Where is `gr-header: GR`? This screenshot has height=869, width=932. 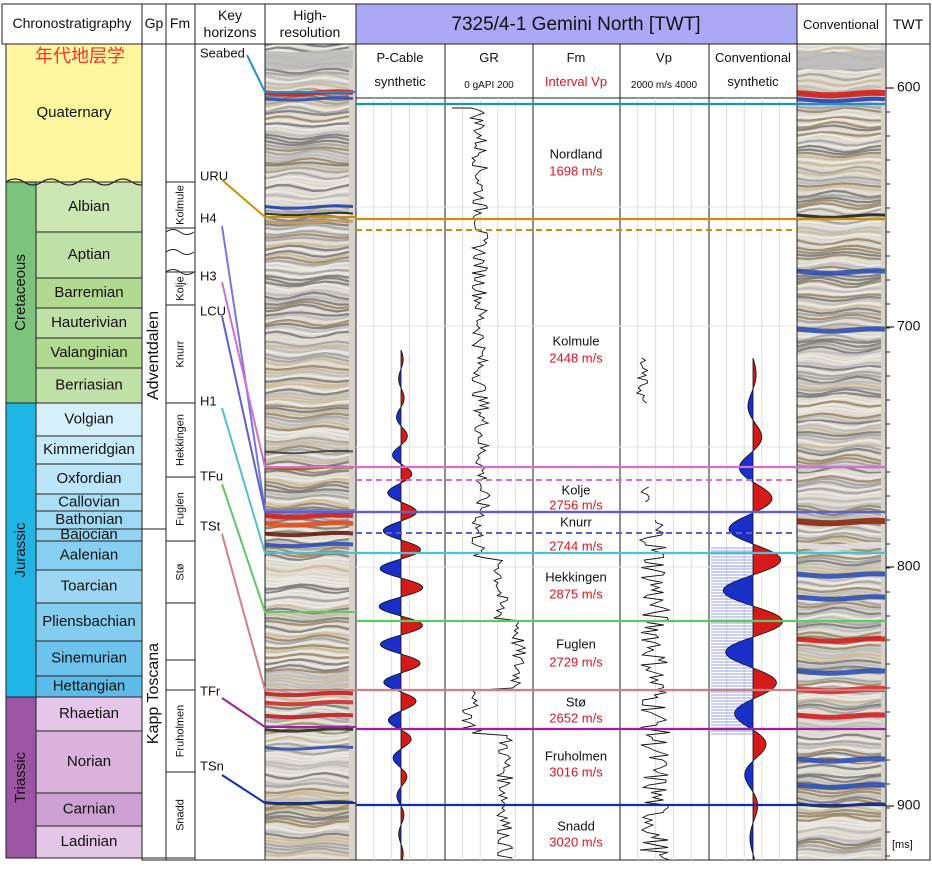 gr-header: GR is located at coordinates (489, 57).